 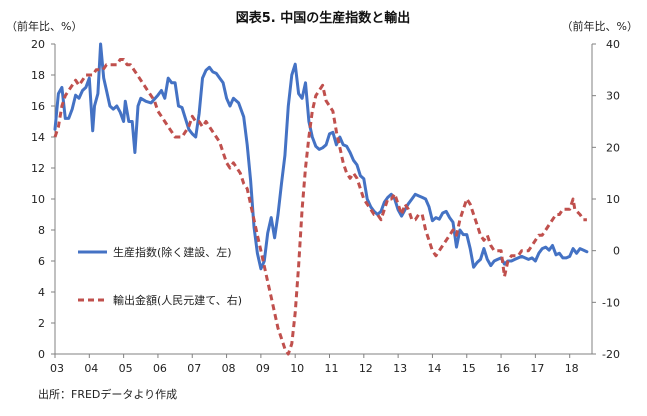 What do you see at coordinates (613, 147) in the screenshot?
I see `y-right-tick-label: 20` at bounding box center [613, 147].